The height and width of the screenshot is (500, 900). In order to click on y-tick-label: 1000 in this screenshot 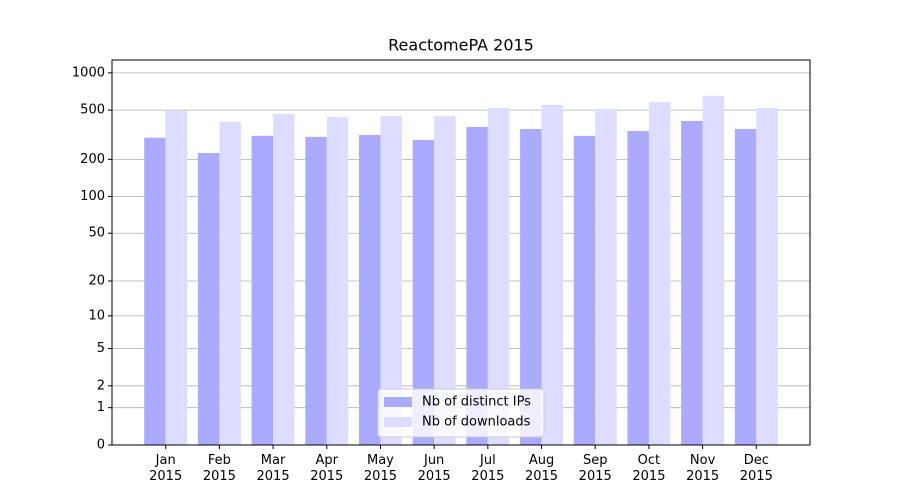, I will do `click(88, 72)`.